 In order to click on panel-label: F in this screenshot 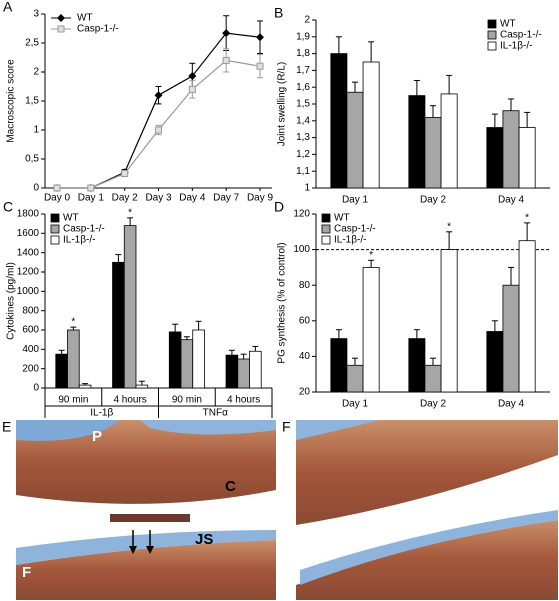, I will do `click(286, 427)`.